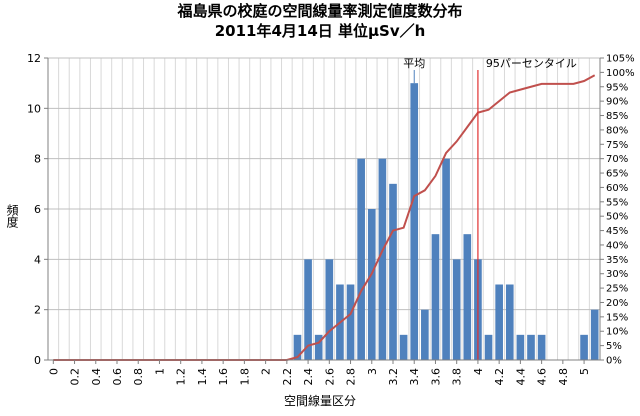 The image size is (640, 416). Describe the element at coordinates (617, 145) in the screenshot. I see `y2-tick-label: 75%` at that location.